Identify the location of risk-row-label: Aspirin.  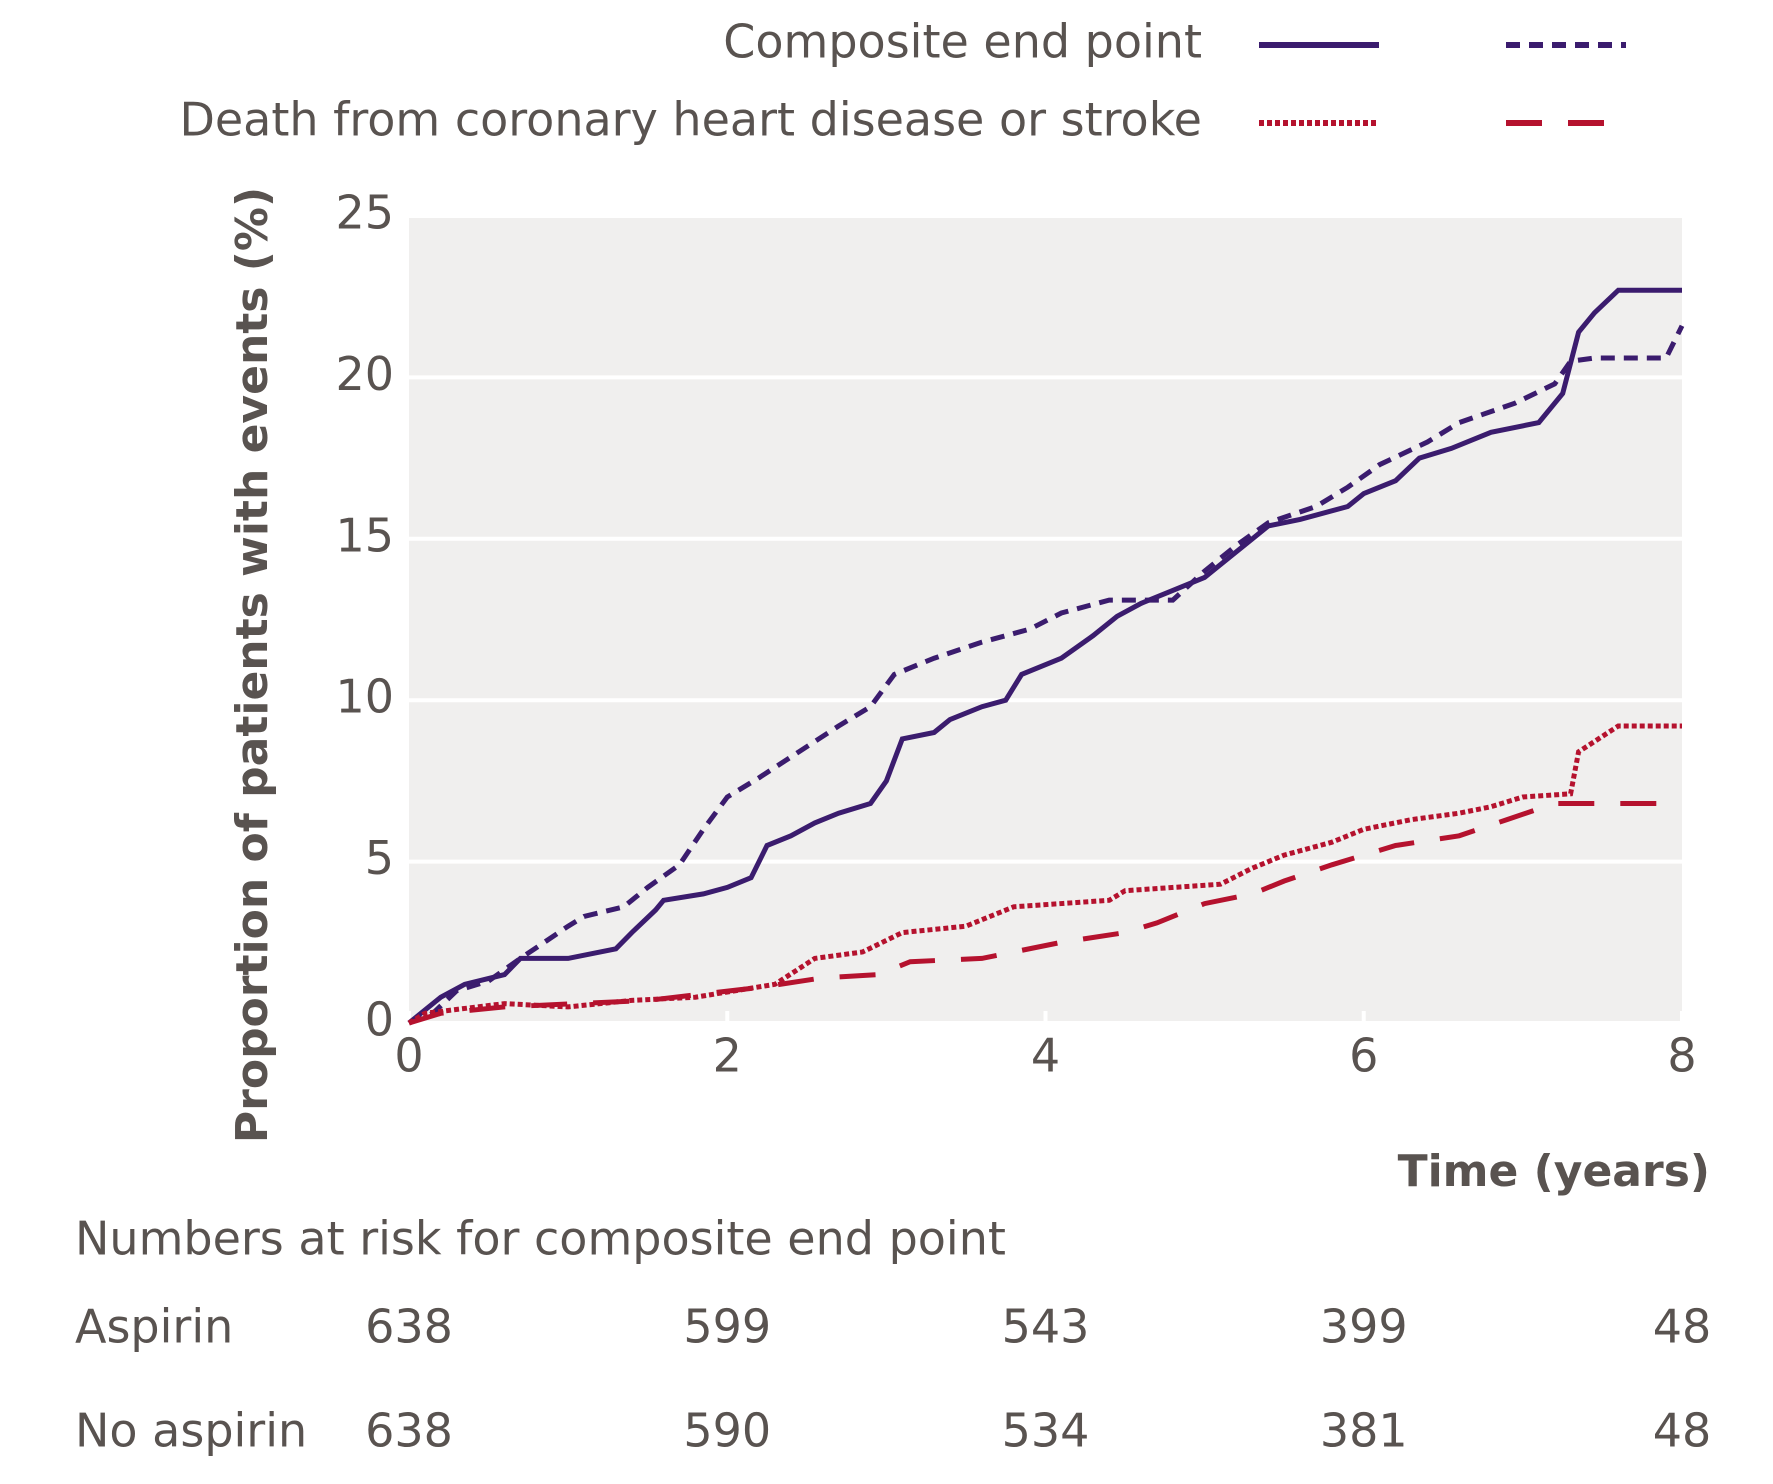
(154, 1327).